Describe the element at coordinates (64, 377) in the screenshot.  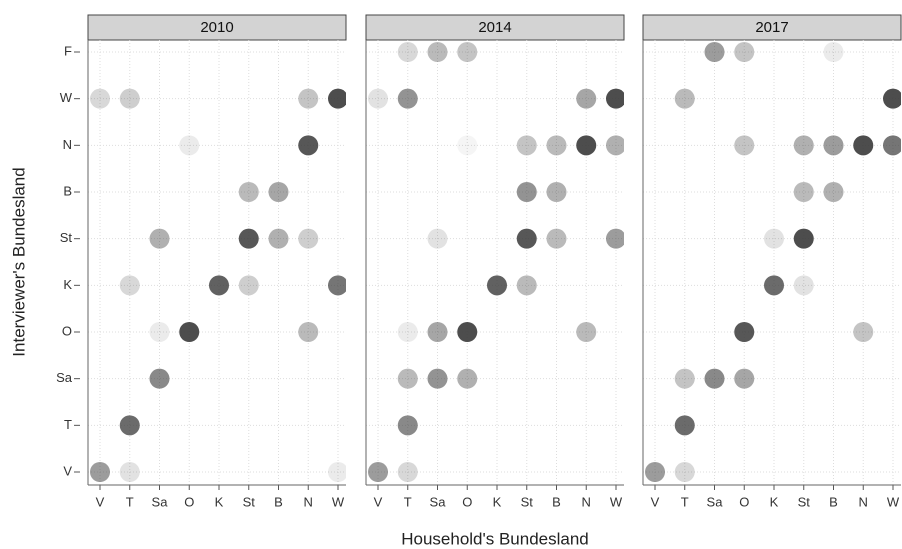
I see `y-tick-label: Sa` at that location.